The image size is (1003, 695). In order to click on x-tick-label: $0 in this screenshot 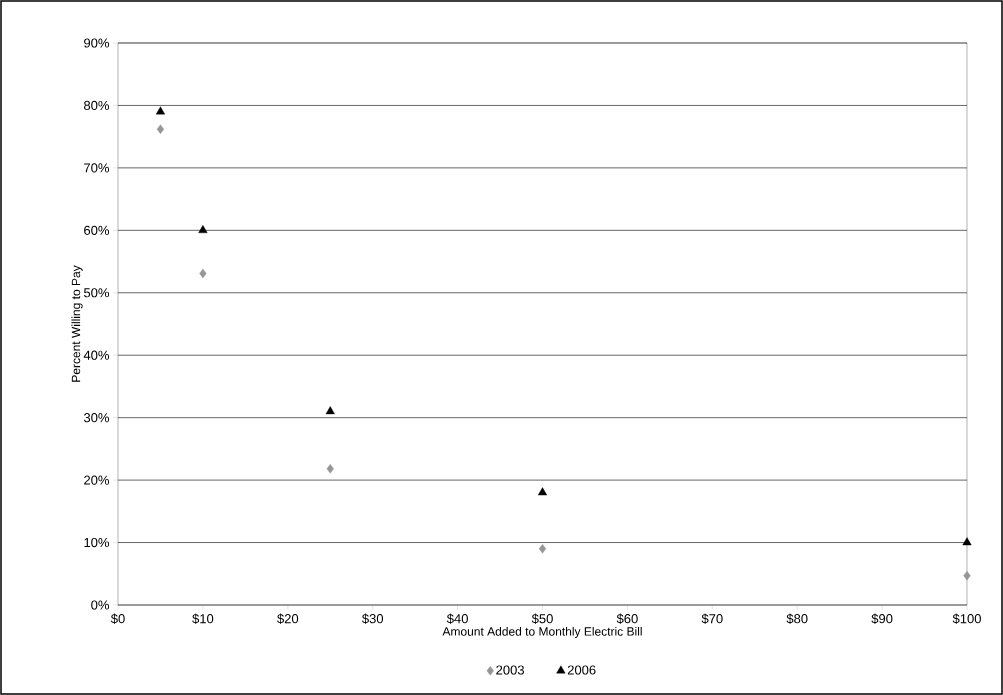, I will do `click(117, 619)`.